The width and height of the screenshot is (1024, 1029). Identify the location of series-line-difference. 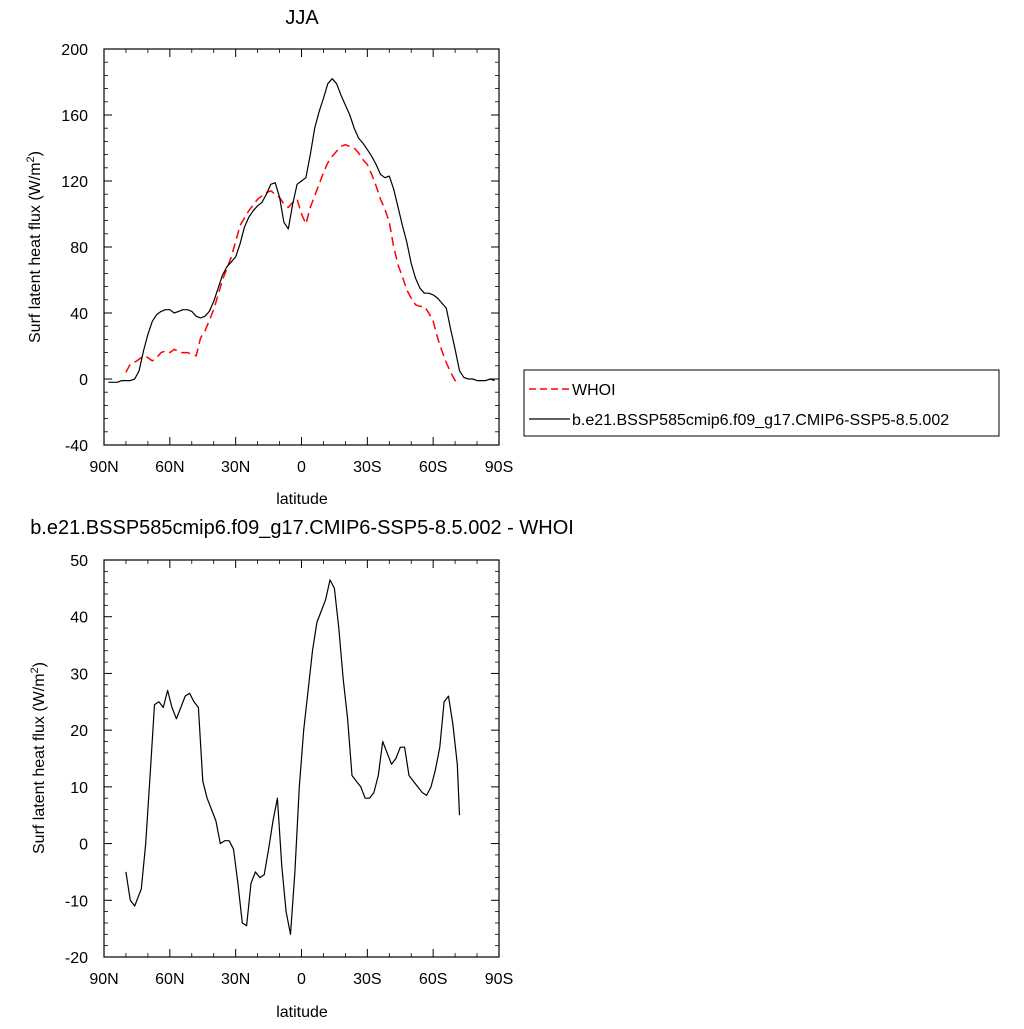
(293, 757).